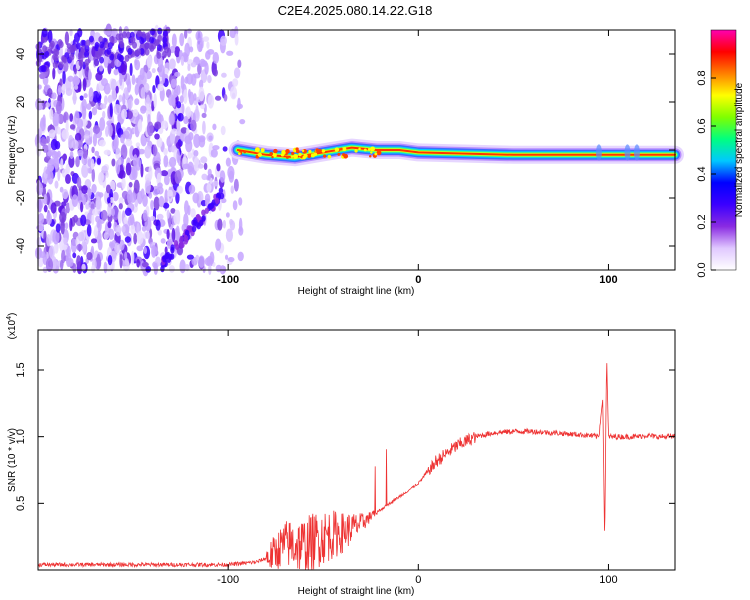 This screenshot has width=750, height=600. What do you see at coordinates (21, 102) in the screenshot?
I see `spectrogram-y-tick-label: 20` at bounding box center [21, 102].